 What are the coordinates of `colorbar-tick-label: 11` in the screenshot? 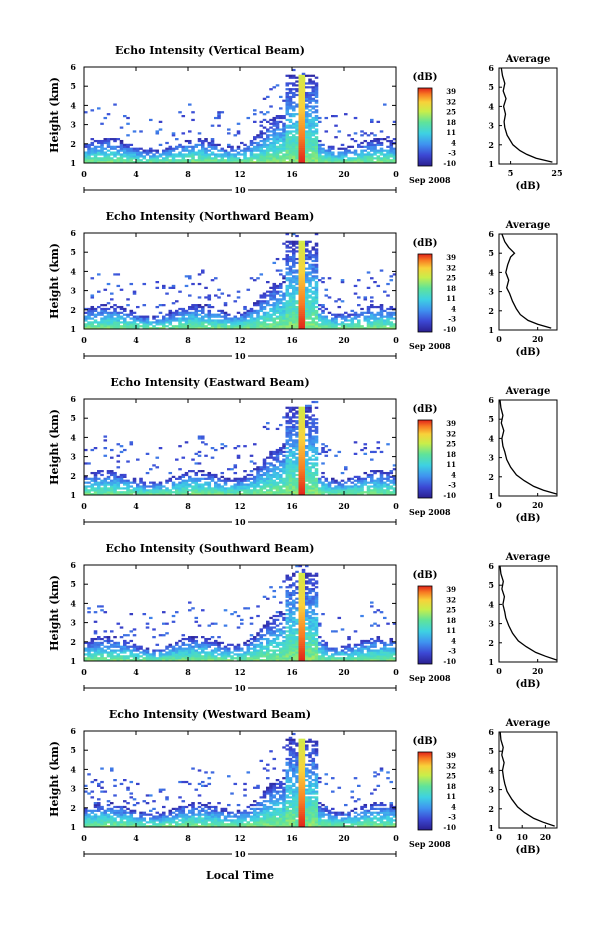 It's located at (451, 298).